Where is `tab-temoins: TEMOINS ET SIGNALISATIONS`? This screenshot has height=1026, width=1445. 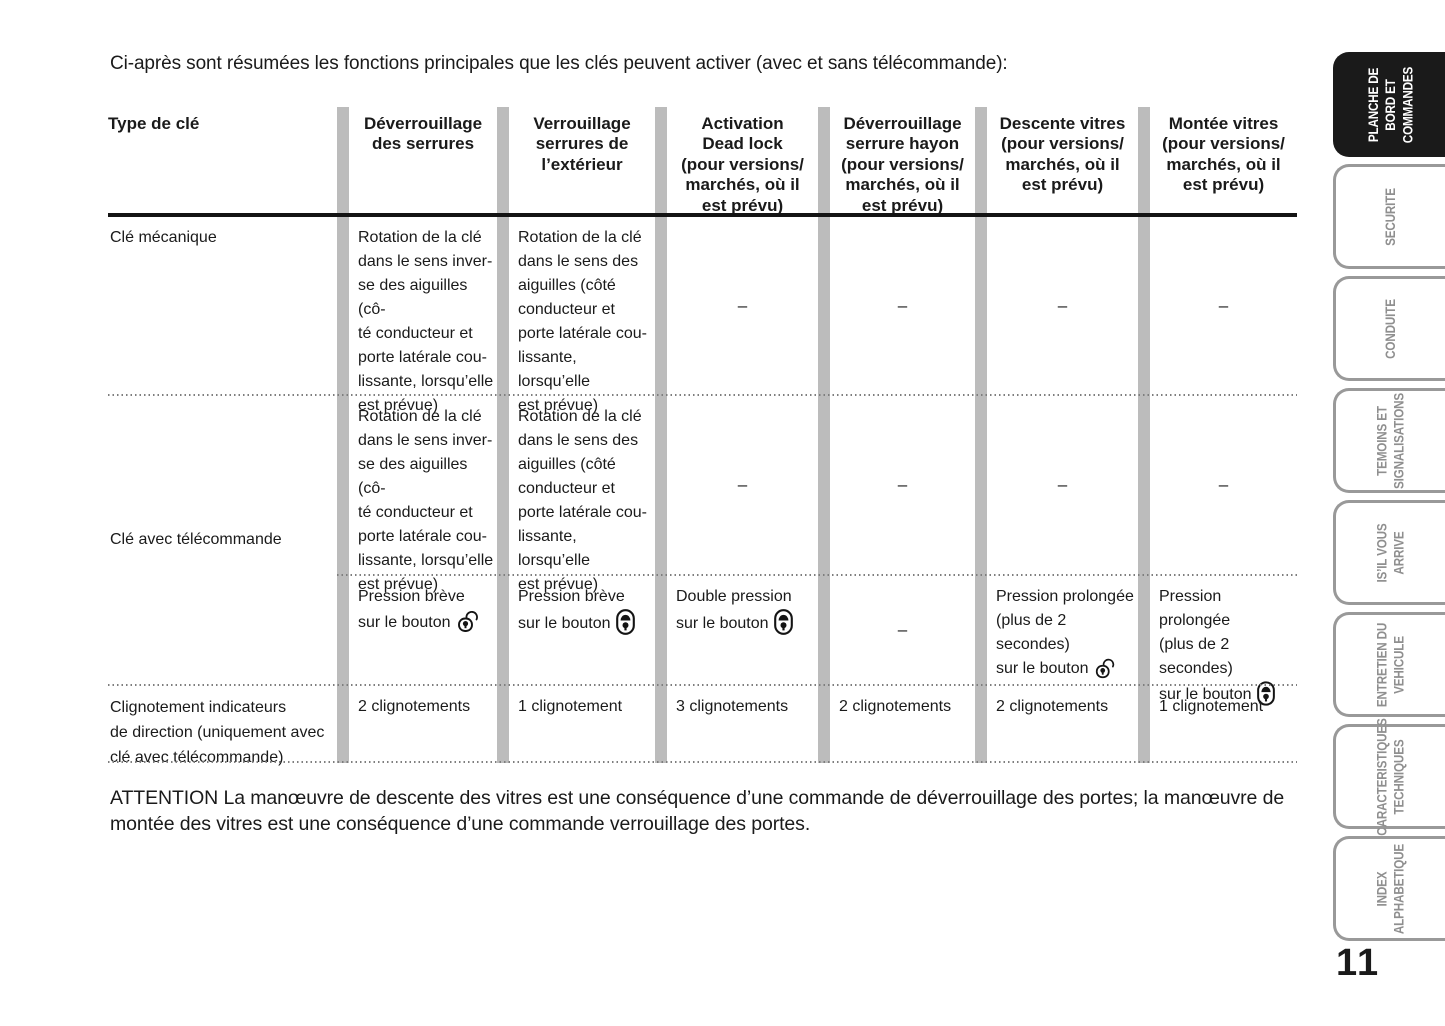
tab-temoins: TEMOINS ET SIGNALISATIONS is located at coordinates (1389, 440).